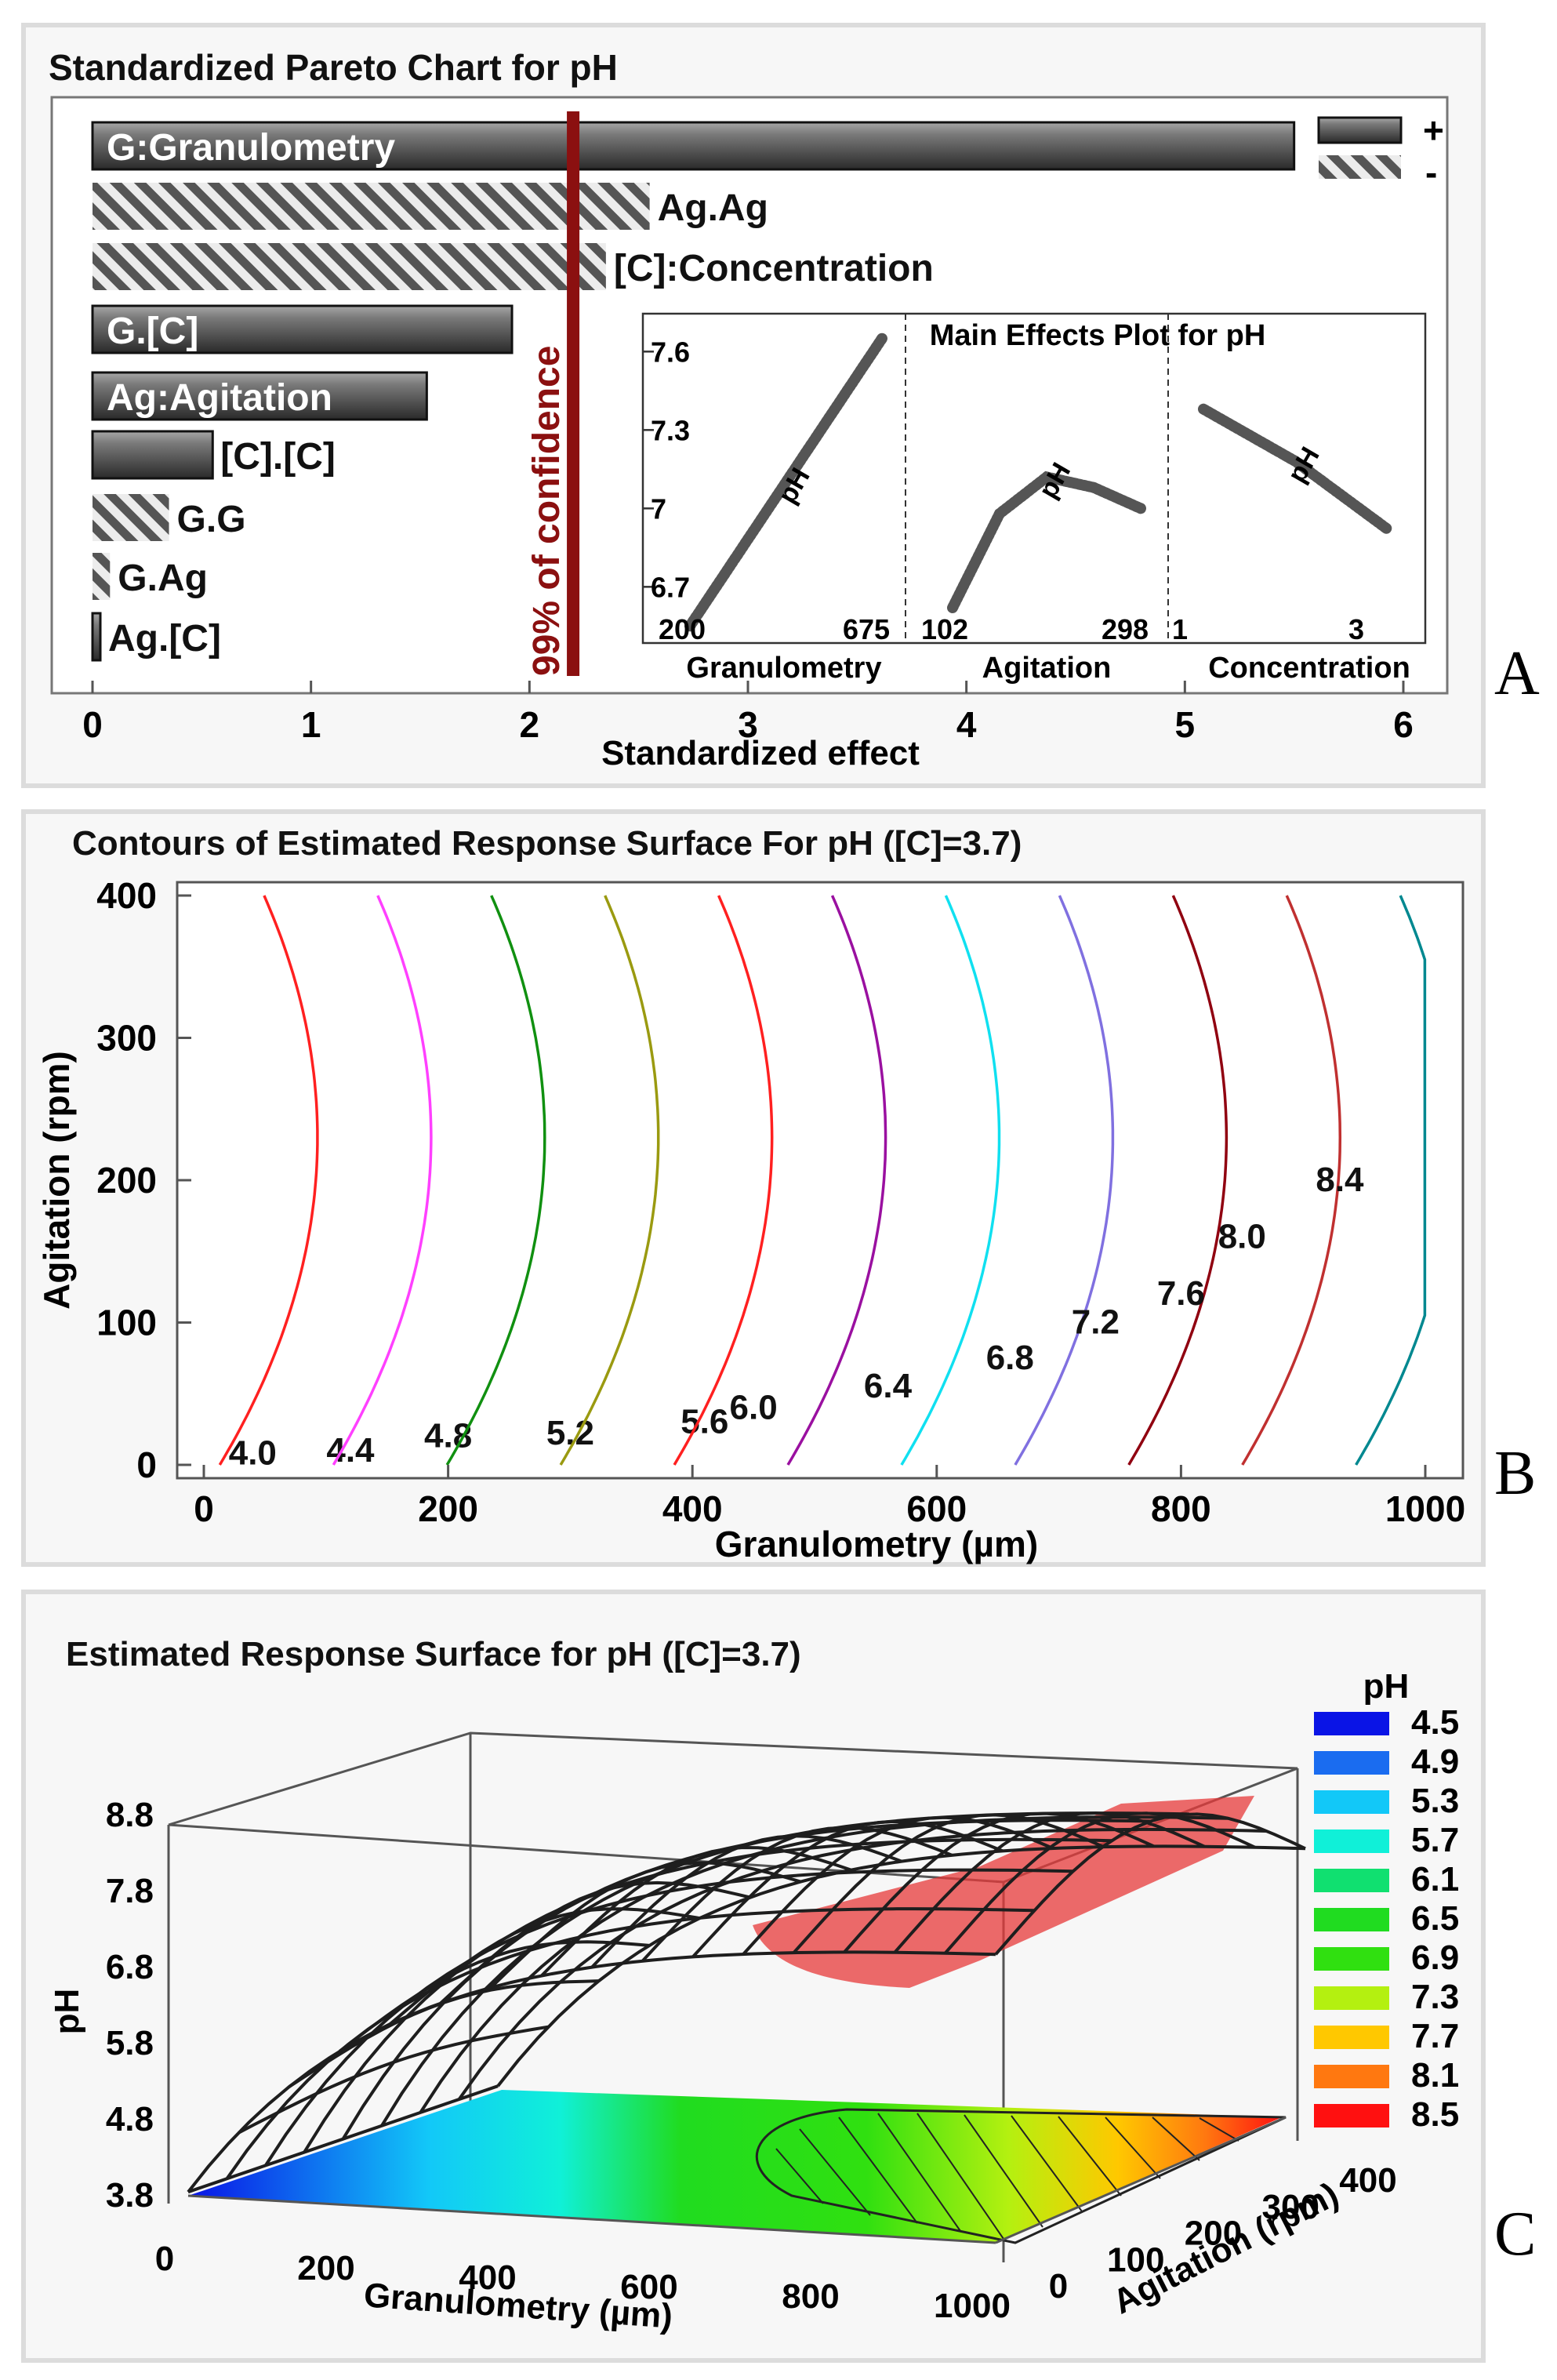 This screenshot has width=1557, height=2380. What do you see at coordinates (1515, 2234) in the screenshot?
I see `panel-label-c: C` at bounding box center [1515, 2234].